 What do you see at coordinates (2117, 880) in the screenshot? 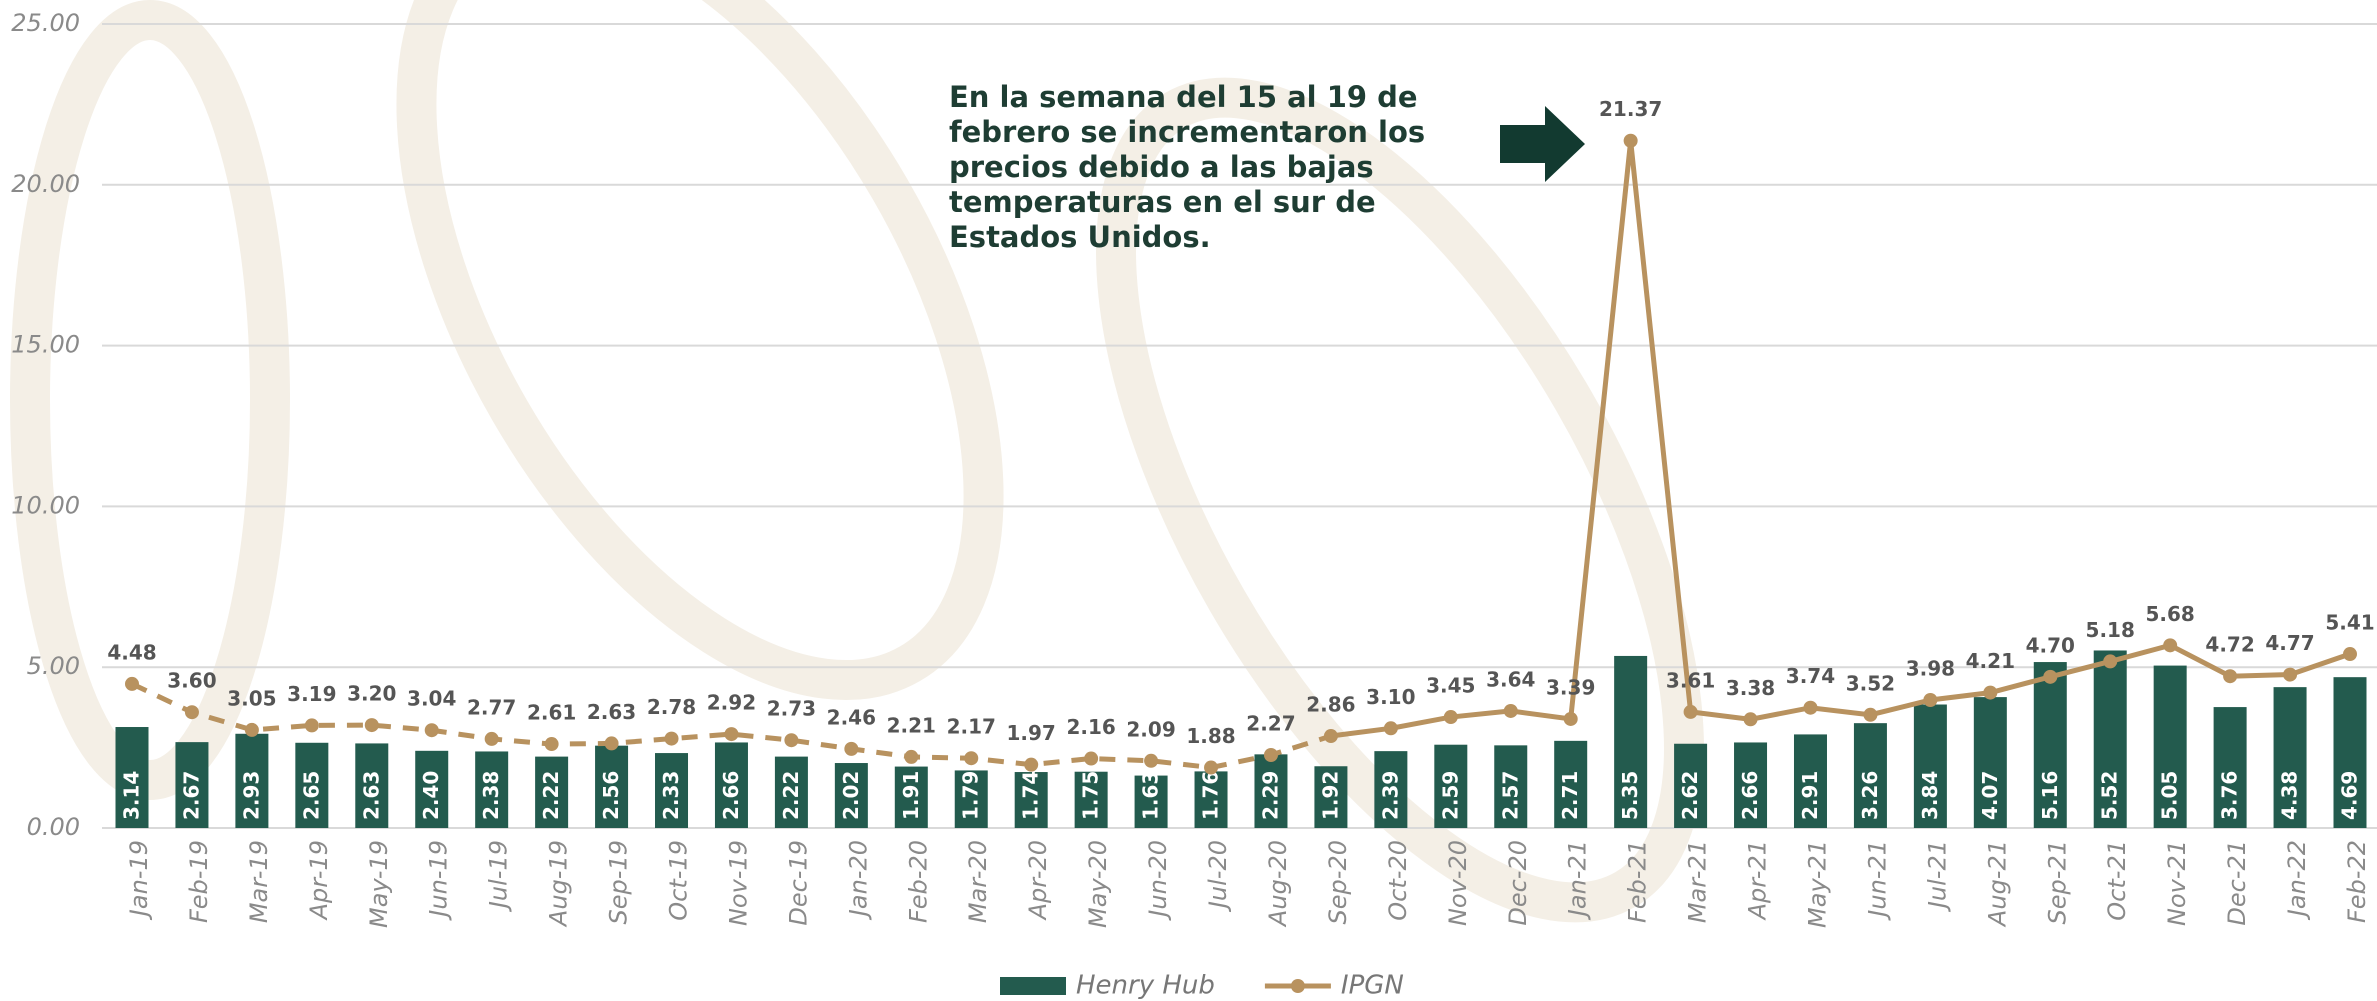
I see `x-tick-label: Oct-21` at bounding box center [2117, 880].